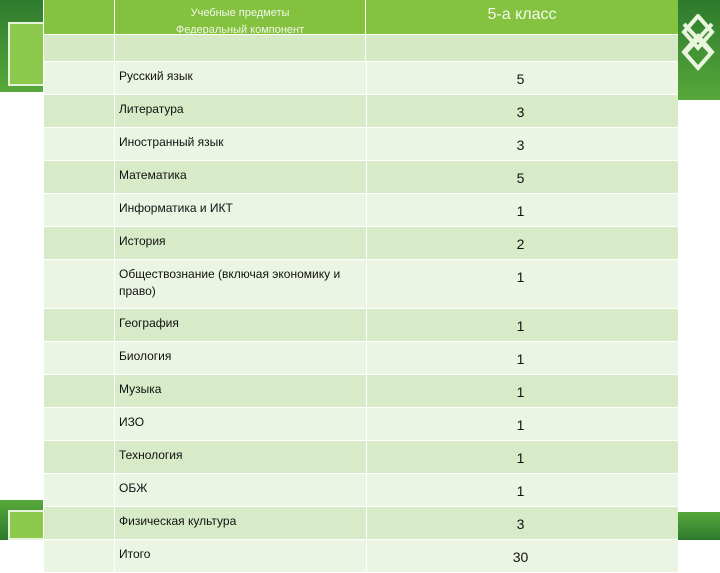 This screenshot has height=573, width=720. I want to click on subject-header-line1: Учебные предметы, so click(240, 13).